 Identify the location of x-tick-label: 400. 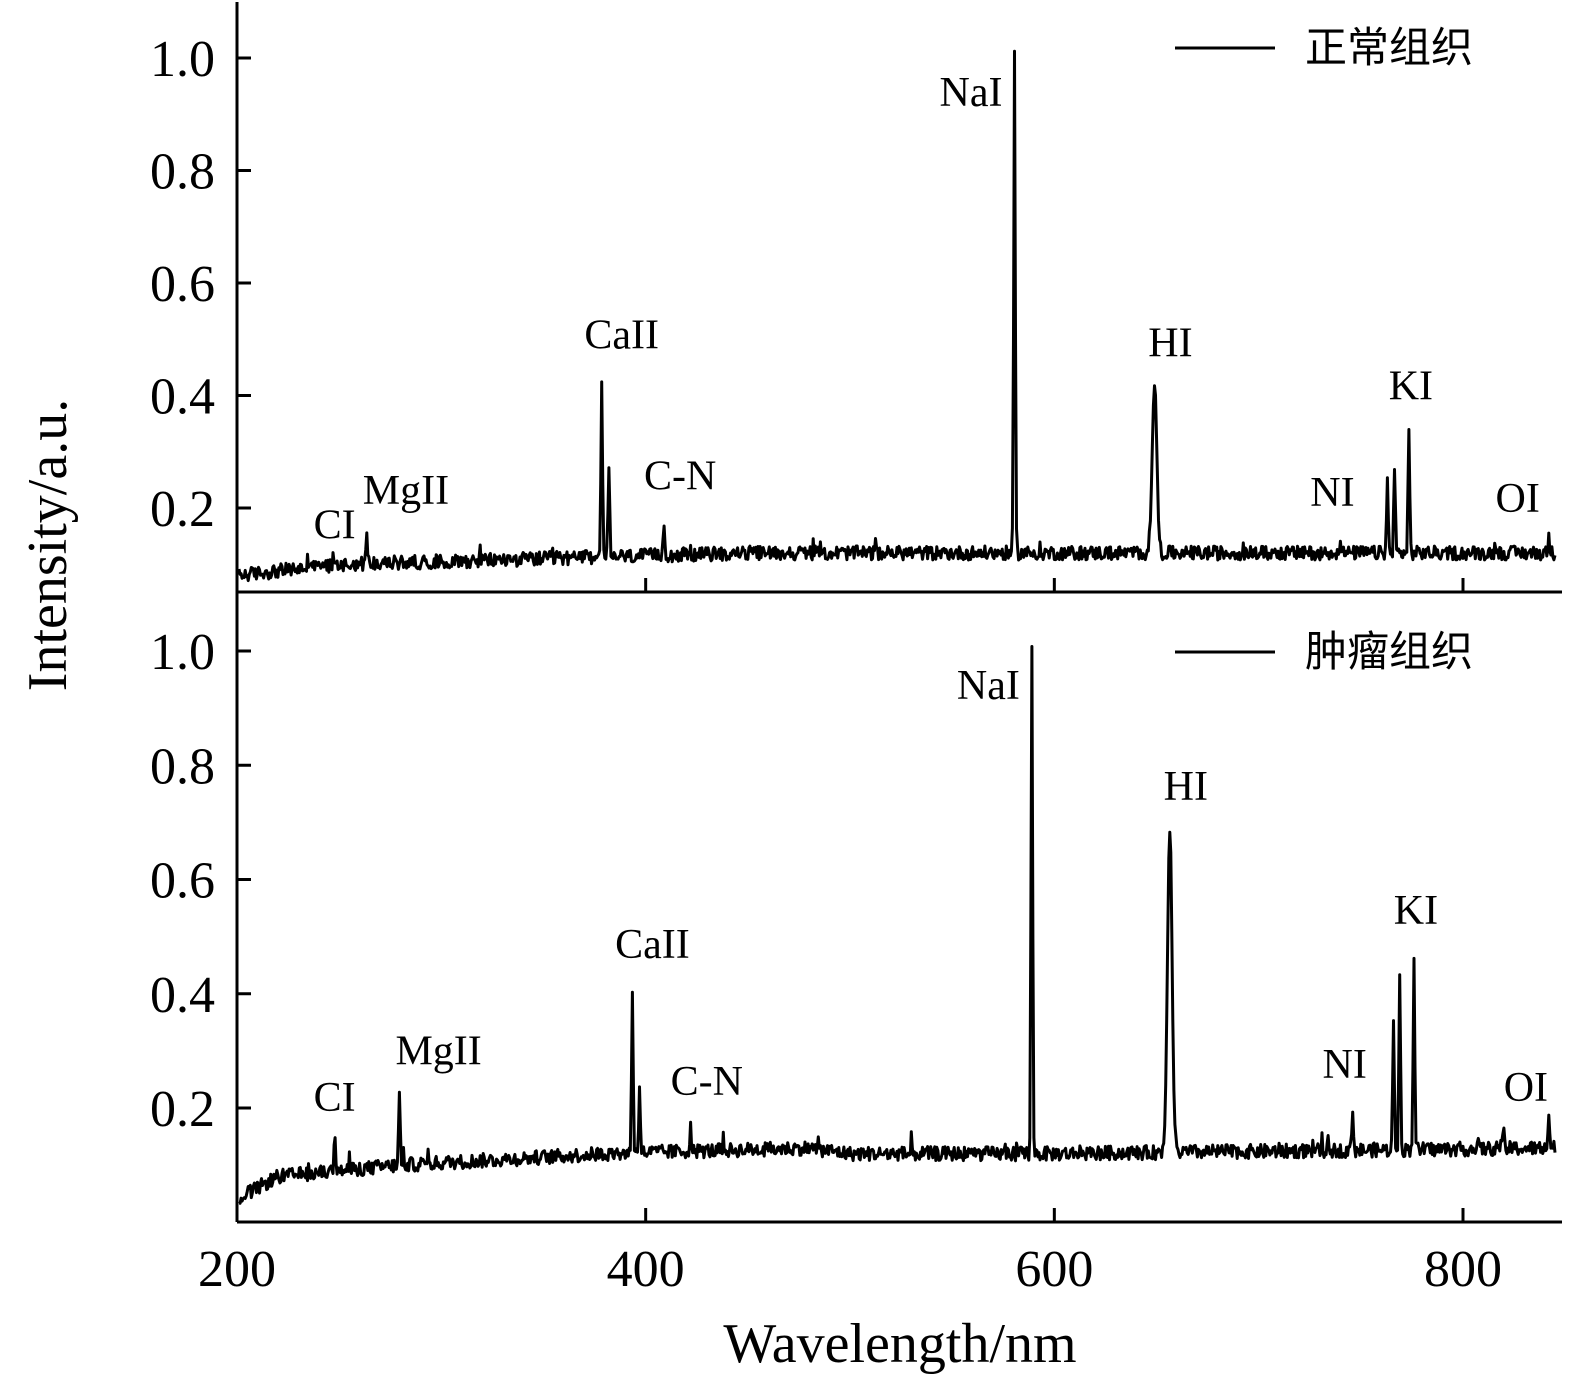
(646, 1269).